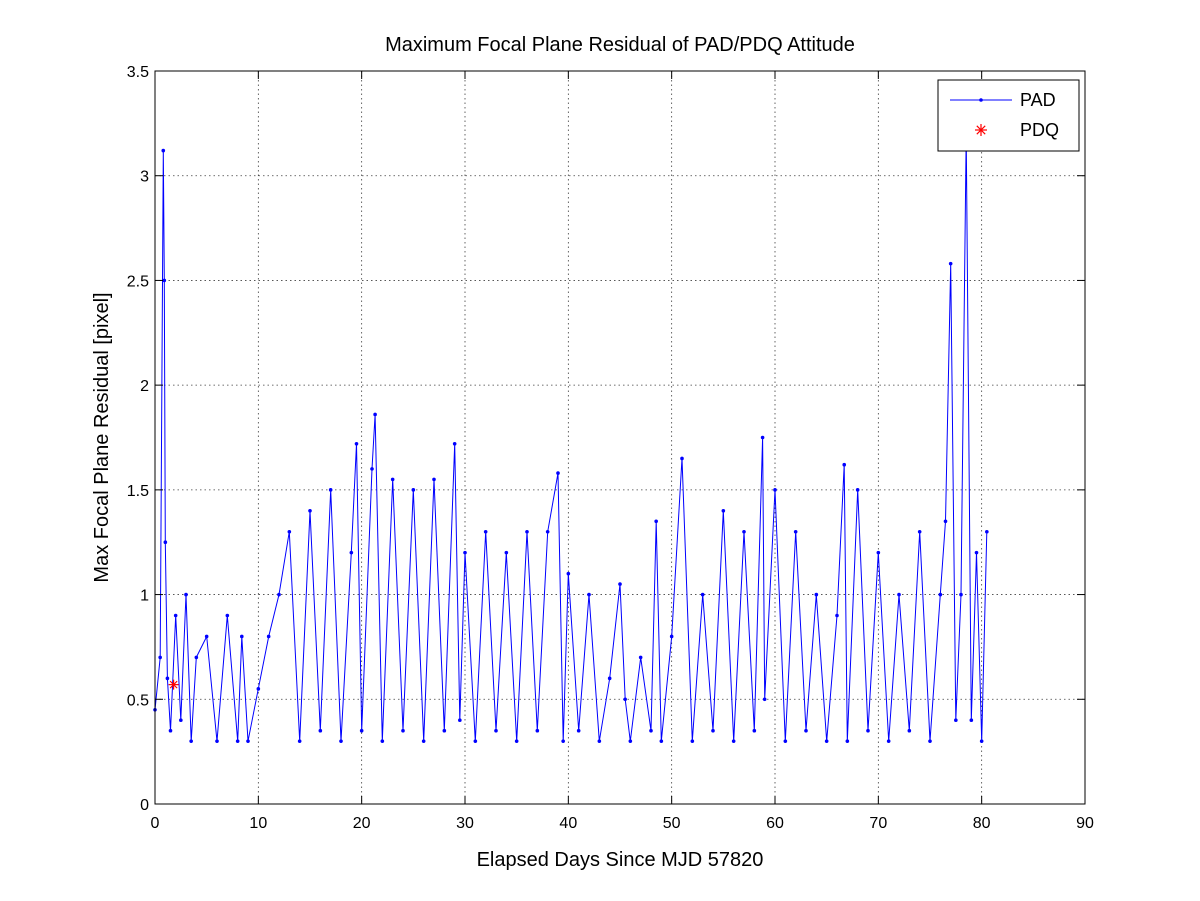  Describe the element at coordinates (1085, 823) in the screenshot. I see `x-tick-label: 90` at that location.